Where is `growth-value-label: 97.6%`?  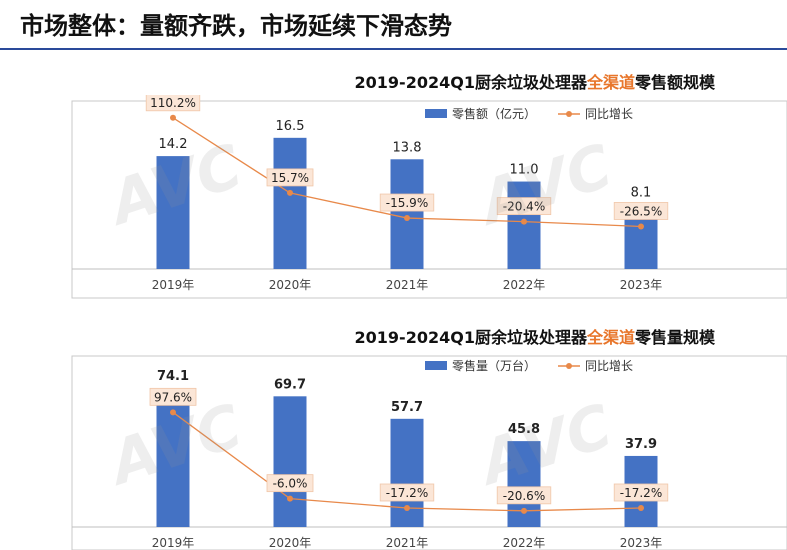
growth-value-label: 97.6% is located at coordinates (173, 397).